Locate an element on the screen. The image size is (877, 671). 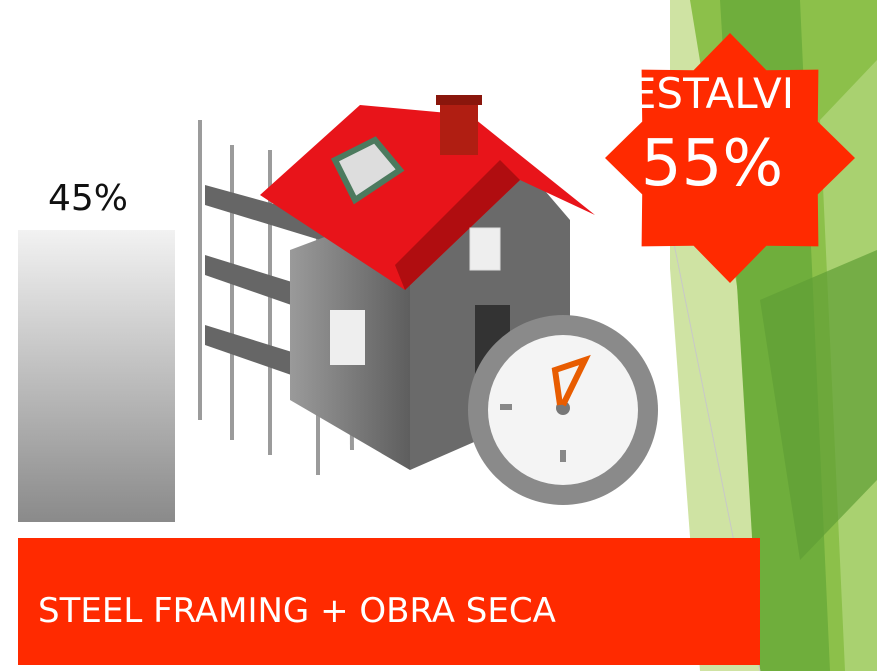
badge-title: ESTALVI is located at coordinates (712, 93).